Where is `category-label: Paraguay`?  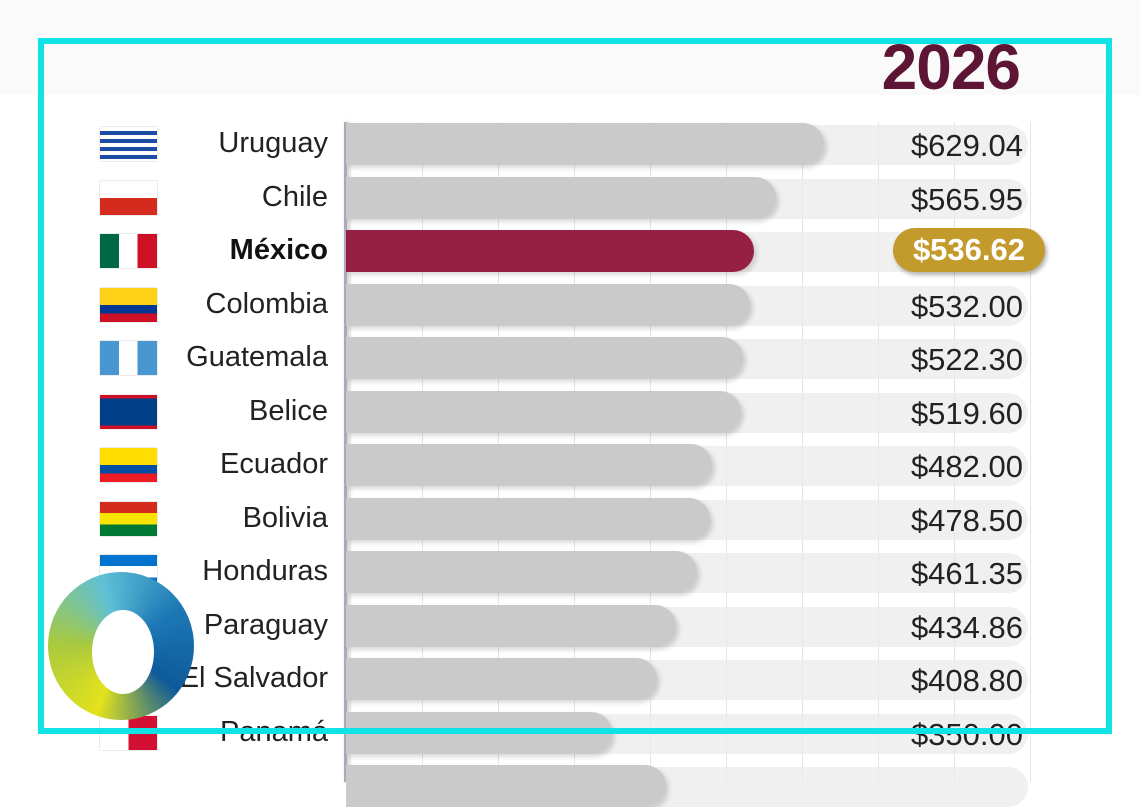 category-label: Paraguay is located at coordinates (265, 624).